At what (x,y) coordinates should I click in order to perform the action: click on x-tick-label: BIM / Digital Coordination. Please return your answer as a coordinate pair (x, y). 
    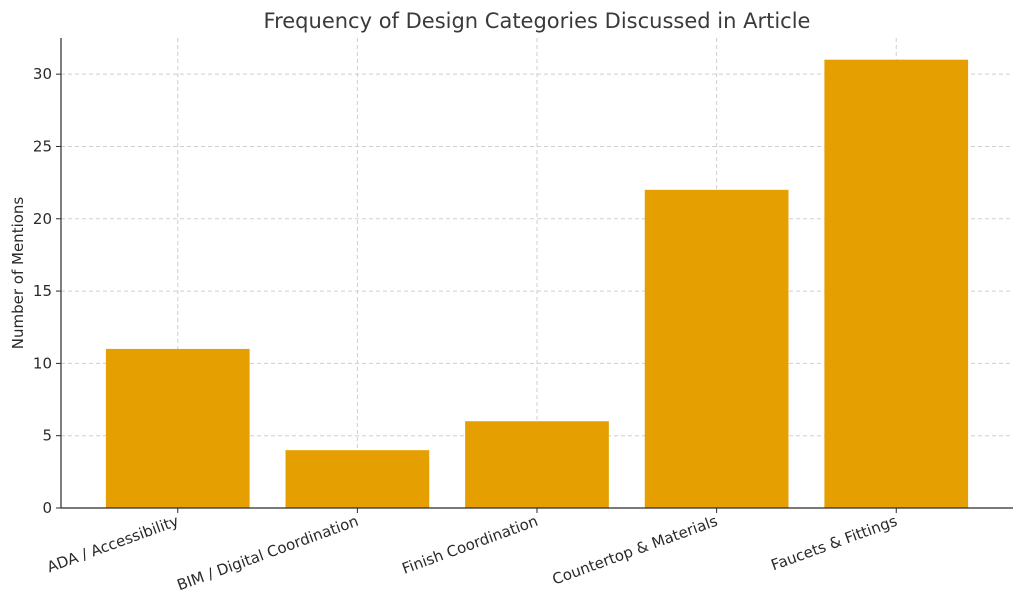
    Looking at the image, I should click on (268, 553).